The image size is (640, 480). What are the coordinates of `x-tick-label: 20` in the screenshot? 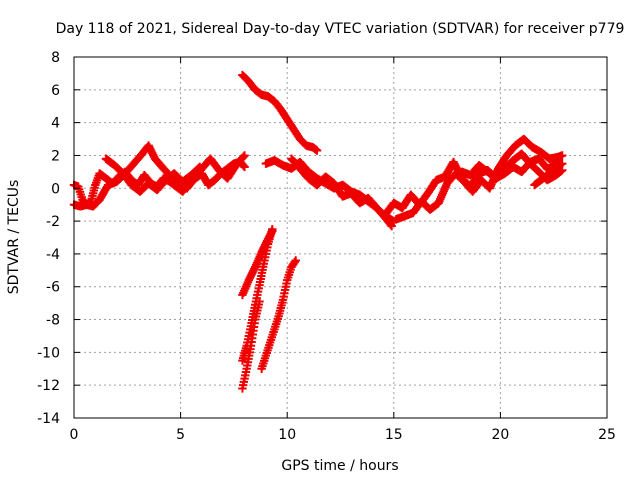 It's located at (500, 435).